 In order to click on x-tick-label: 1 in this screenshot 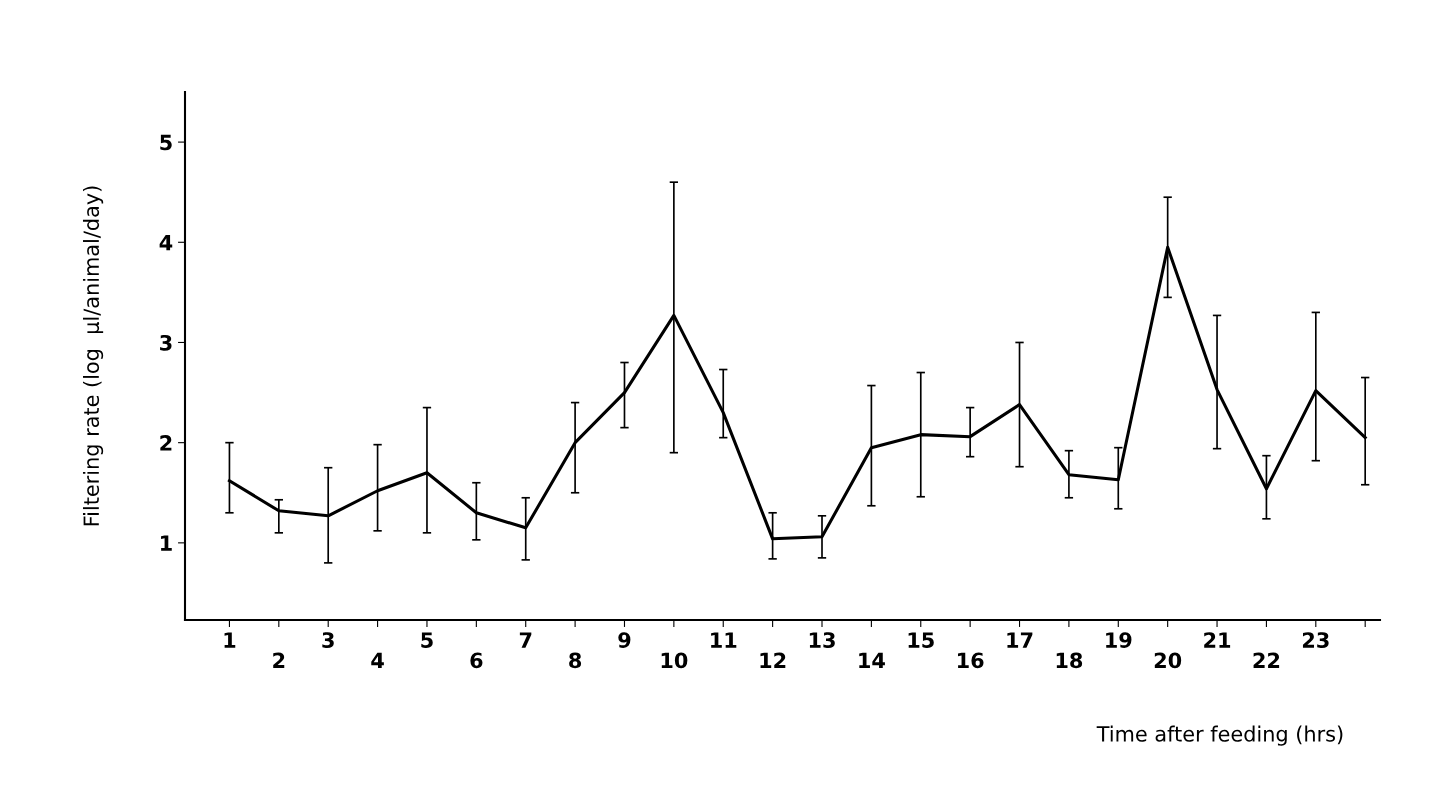, I will do `click(230, 640)`.